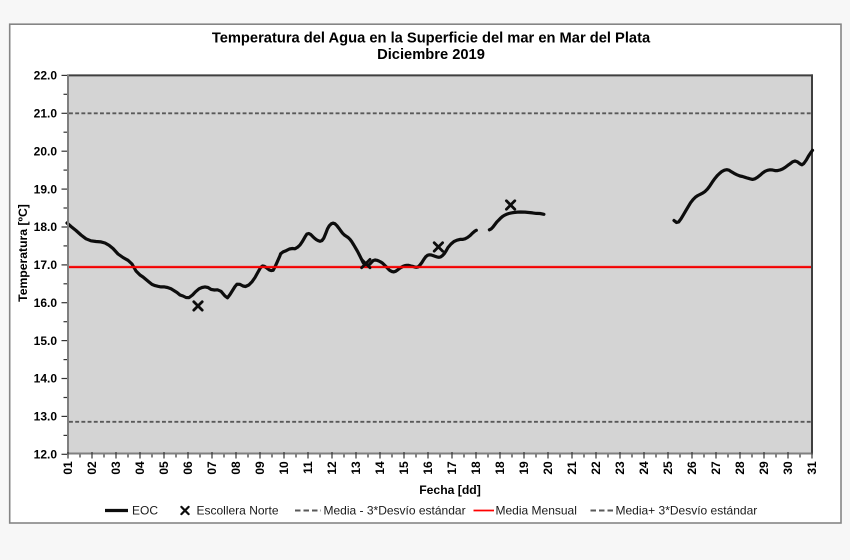  I want to click on svg-text: 30, so click(788, 468).